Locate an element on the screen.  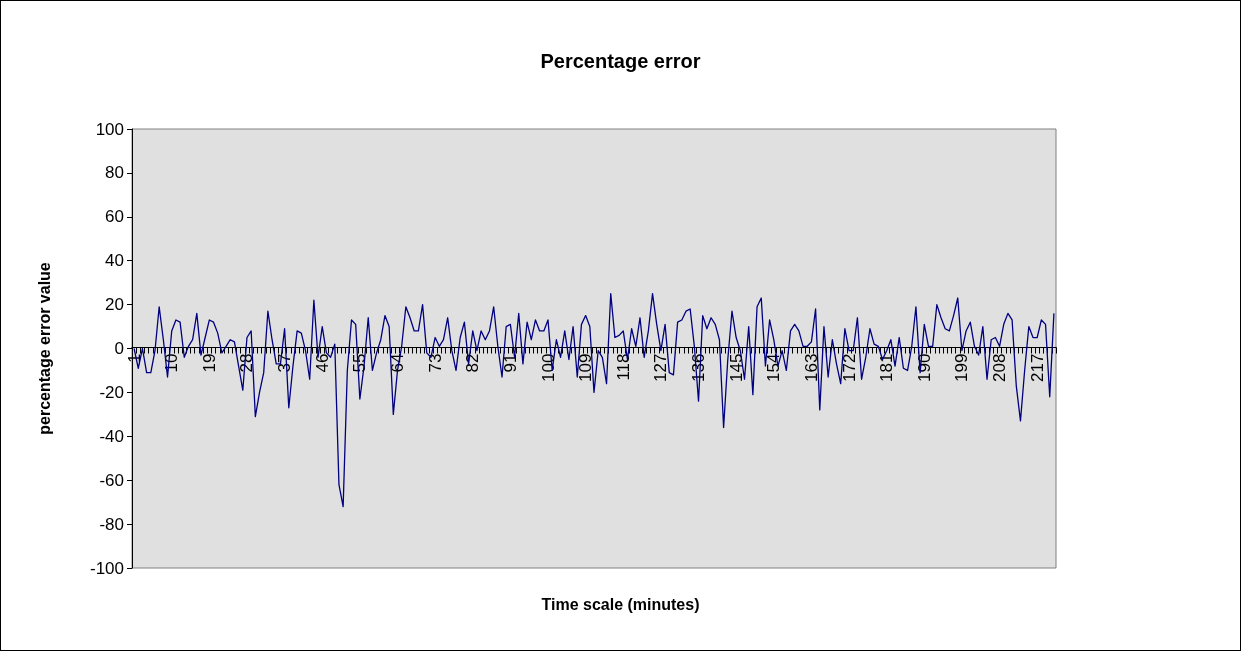
x-tick-label: 145 is located at coordinates (736, 367).